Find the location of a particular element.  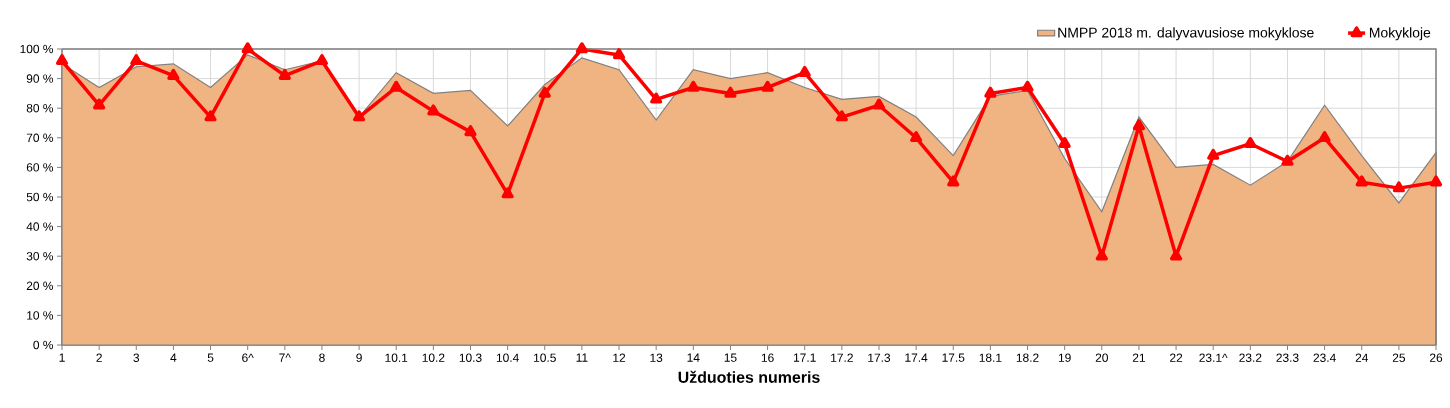

x-tick-label: 26 is located at coordinates (1436, 357).